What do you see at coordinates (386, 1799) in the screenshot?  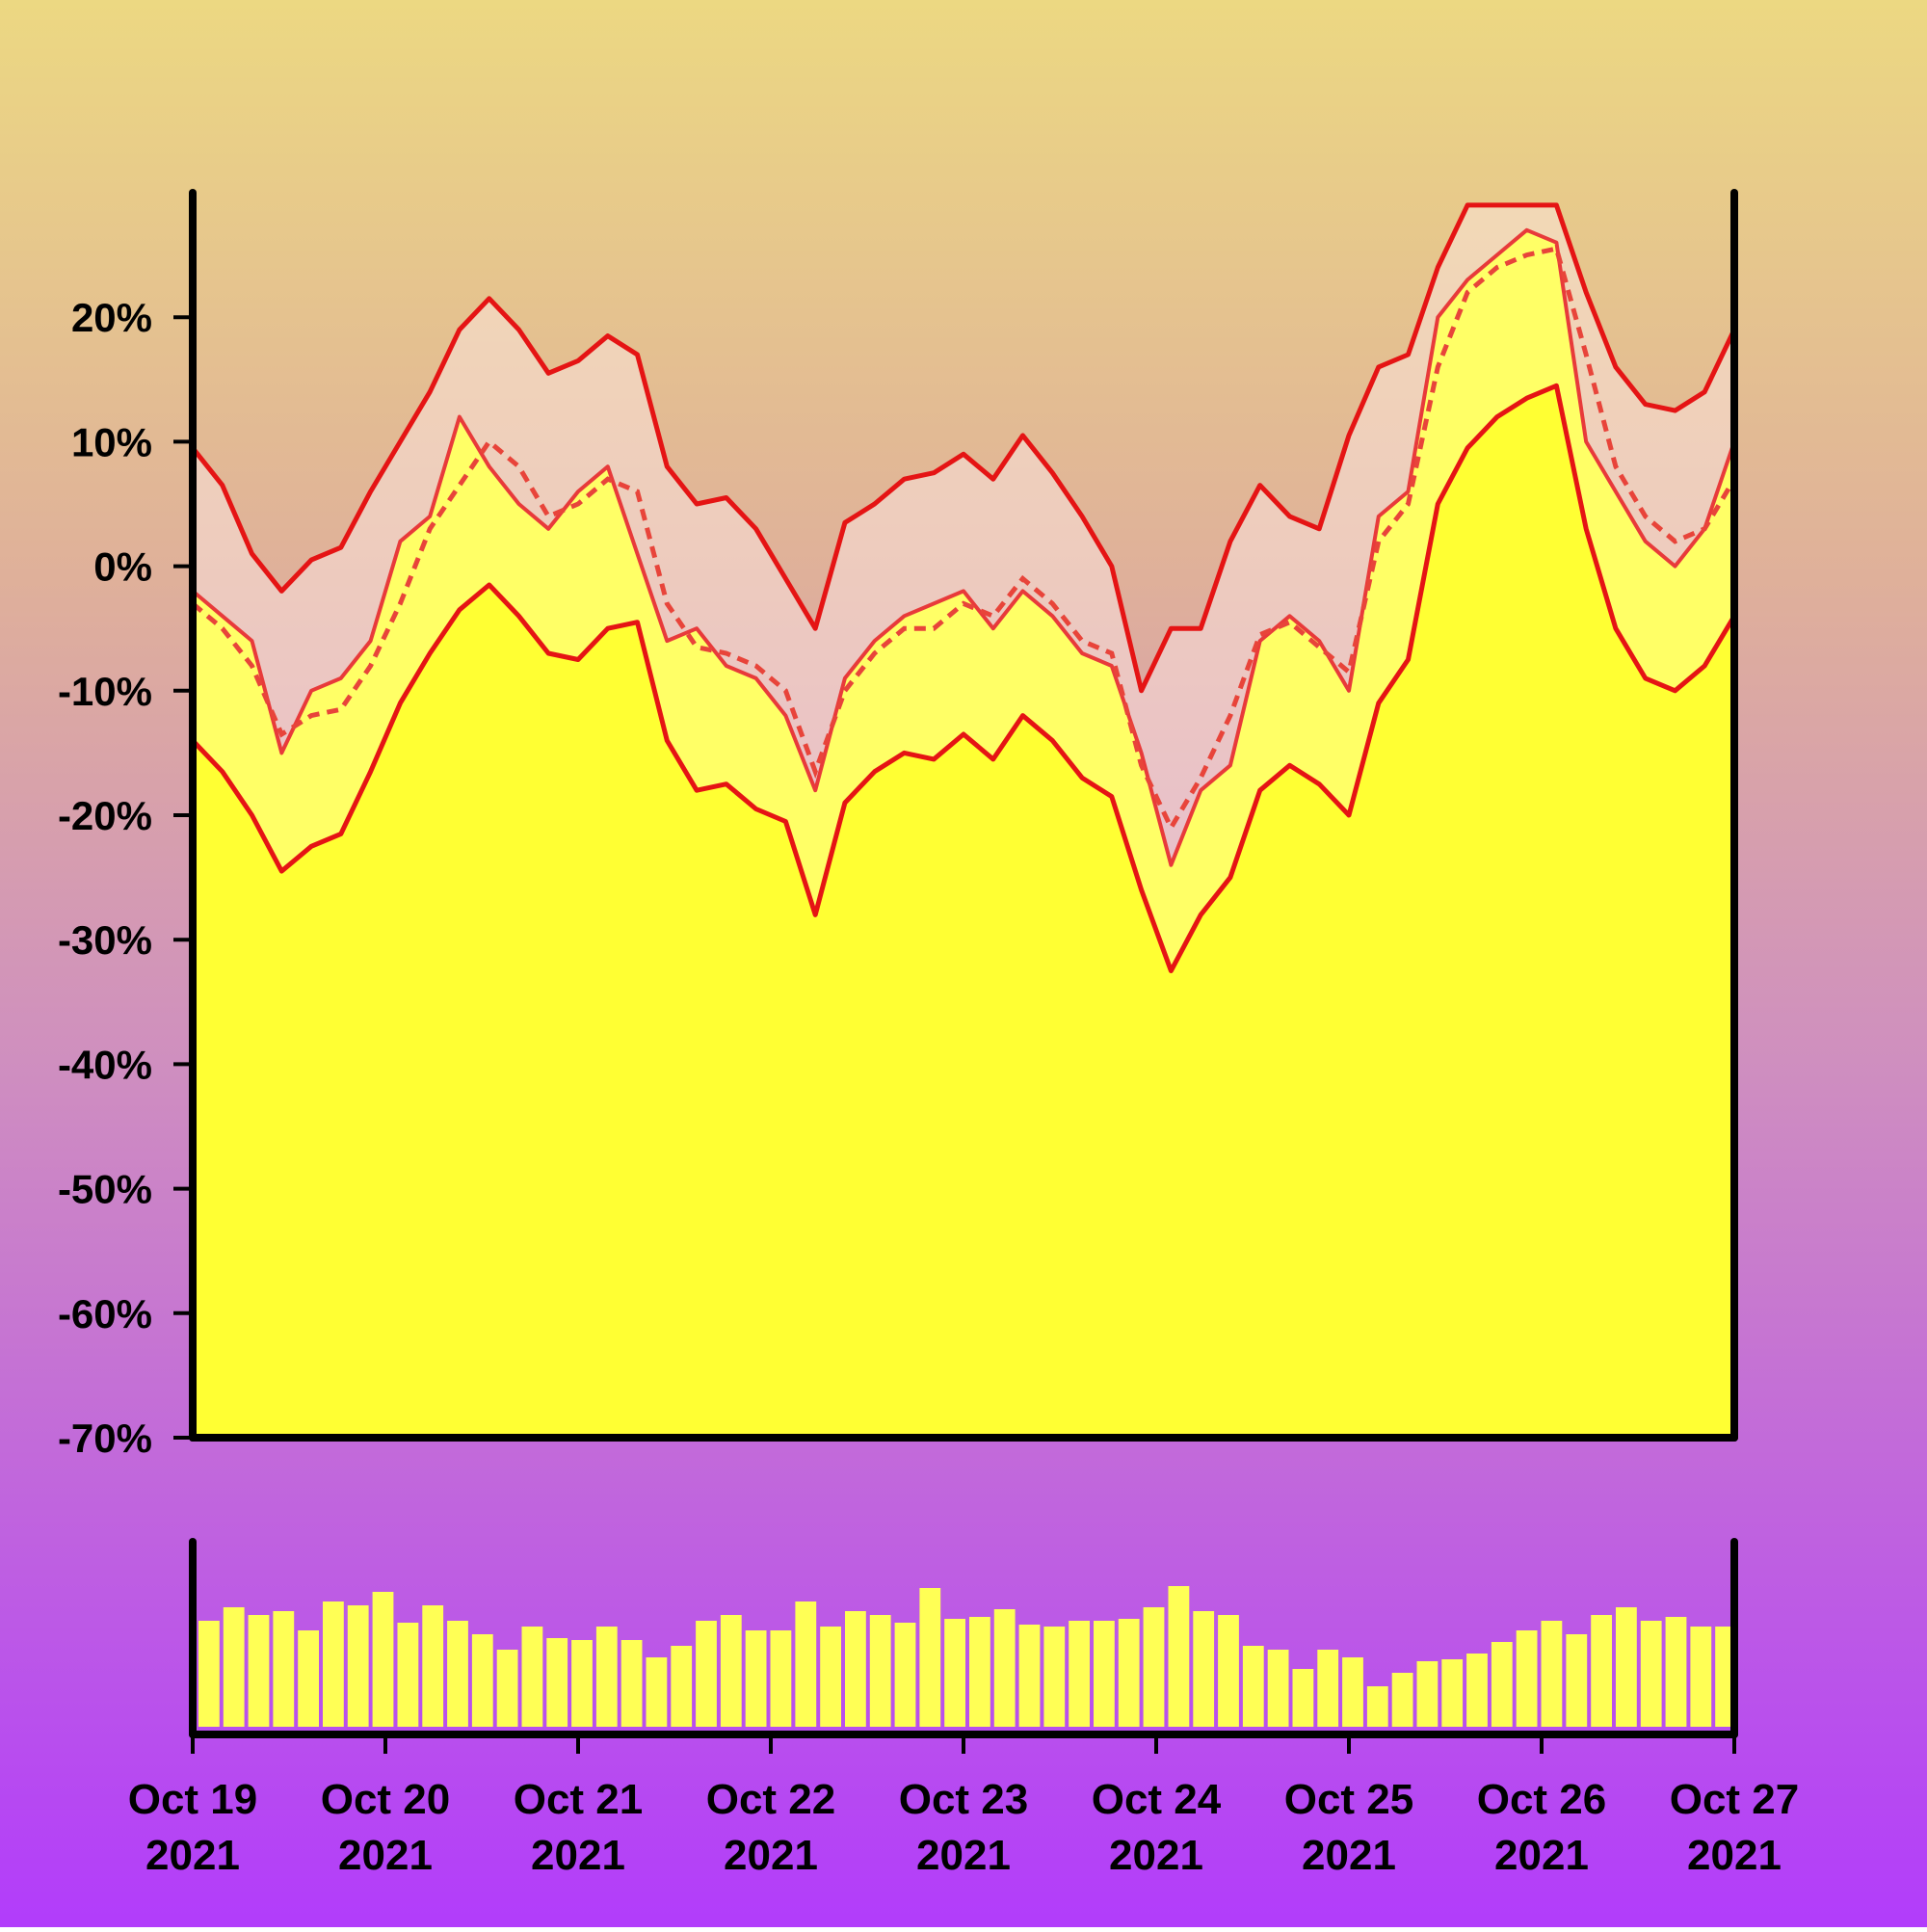 I see `x-tick-label-date: Oct 20` at bounding box center [386, 1799].